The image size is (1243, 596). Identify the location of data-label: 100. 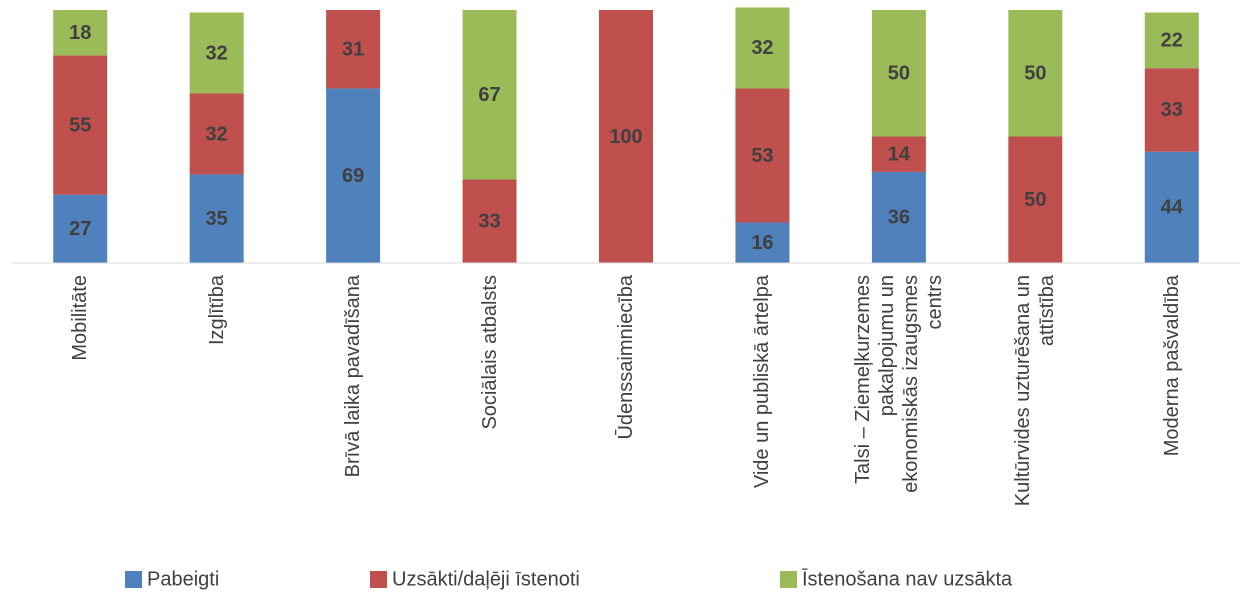
(625, 137).